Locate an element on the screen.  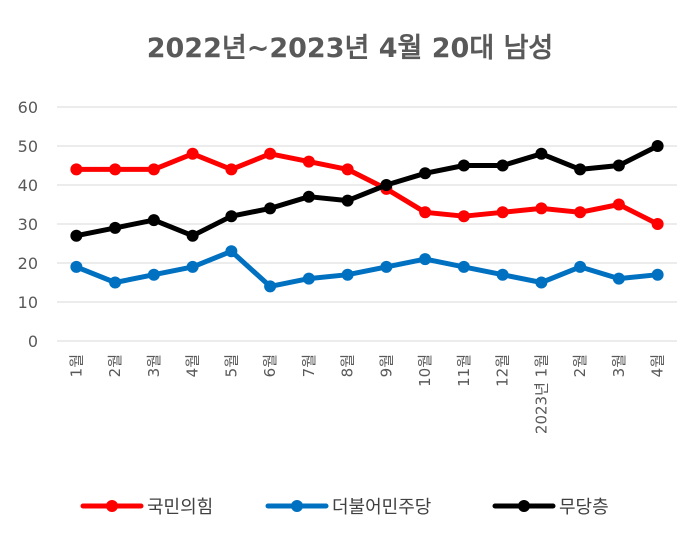
legend-label: 더불어민주당 is located at coordinates (381, 507).